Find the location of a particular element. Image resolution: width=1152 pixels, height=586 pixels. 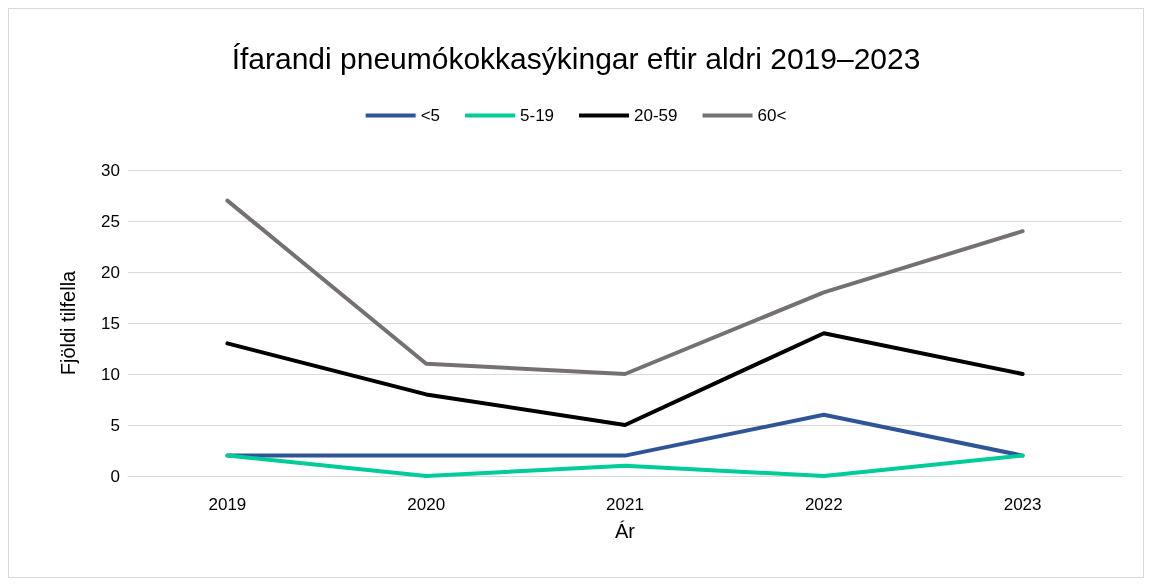

y-tick-label: 20 is located at coordinates (110, 272).